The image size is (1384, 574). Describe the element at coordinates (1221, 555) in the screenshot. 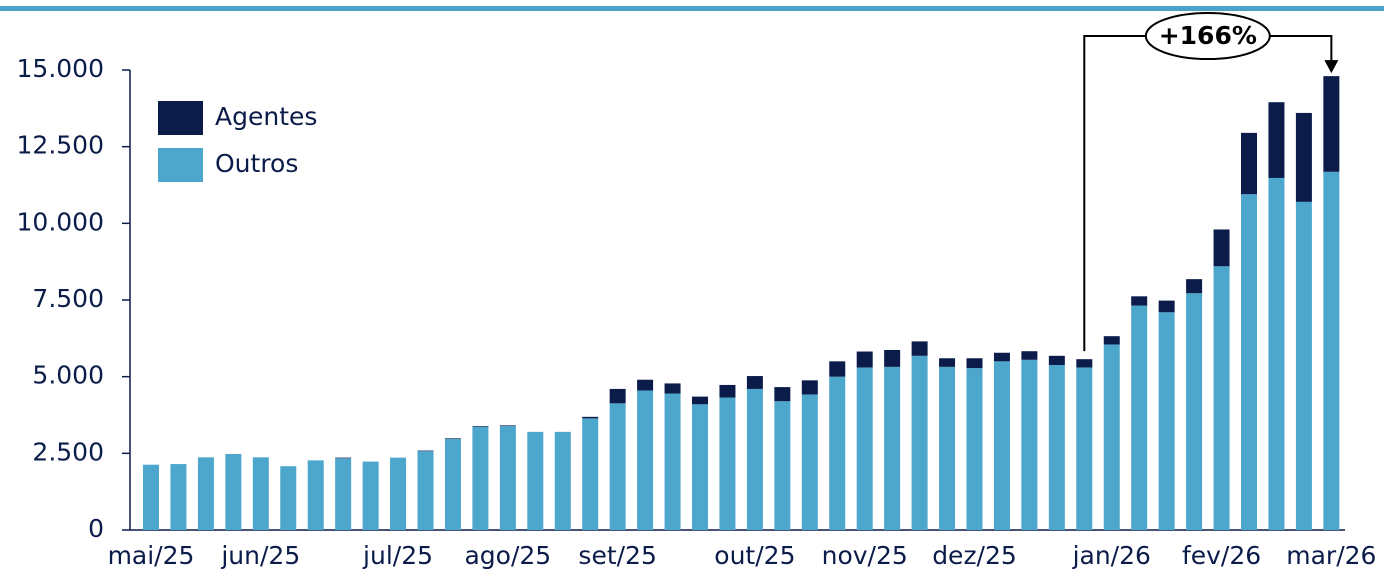

I see `x-tick-label: fev/26` at that location.